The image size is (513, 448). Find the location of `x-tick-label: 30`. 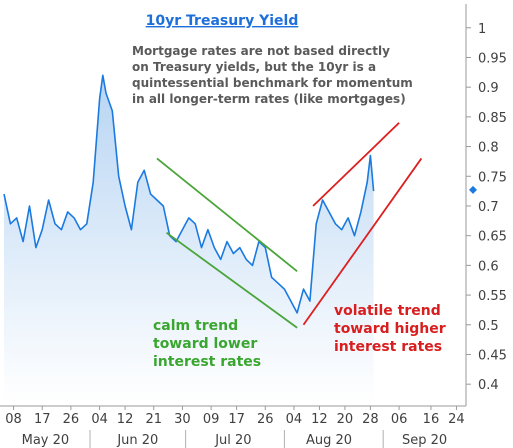

x-tick-label: 30 is located at coordinates (182, 419).